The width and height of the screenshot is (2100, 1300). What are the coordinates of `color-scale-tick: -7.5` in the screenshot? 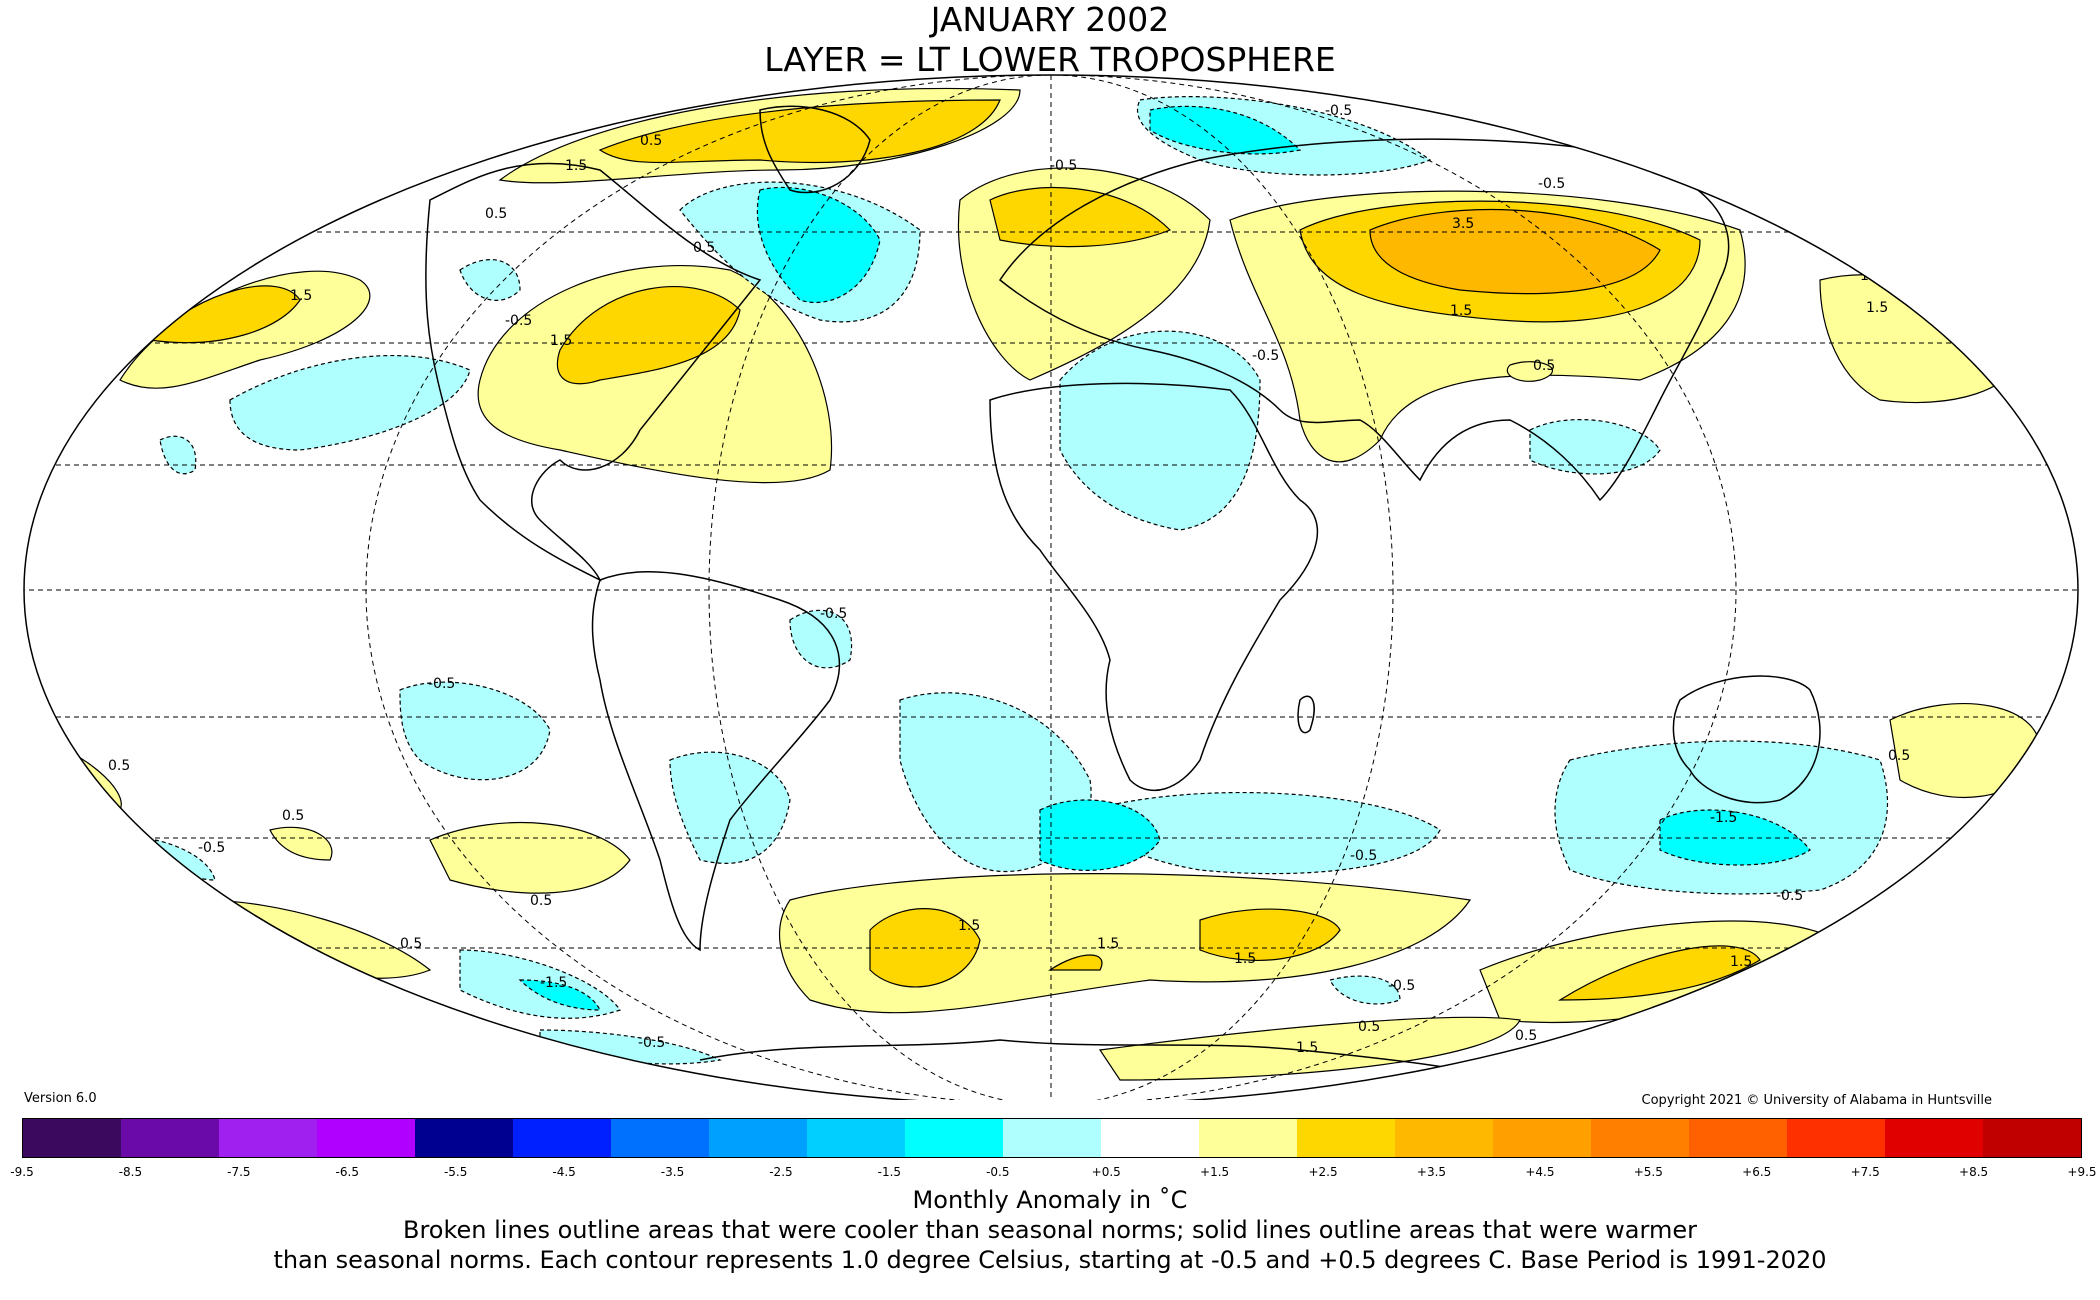 It's located at (239, 1172).